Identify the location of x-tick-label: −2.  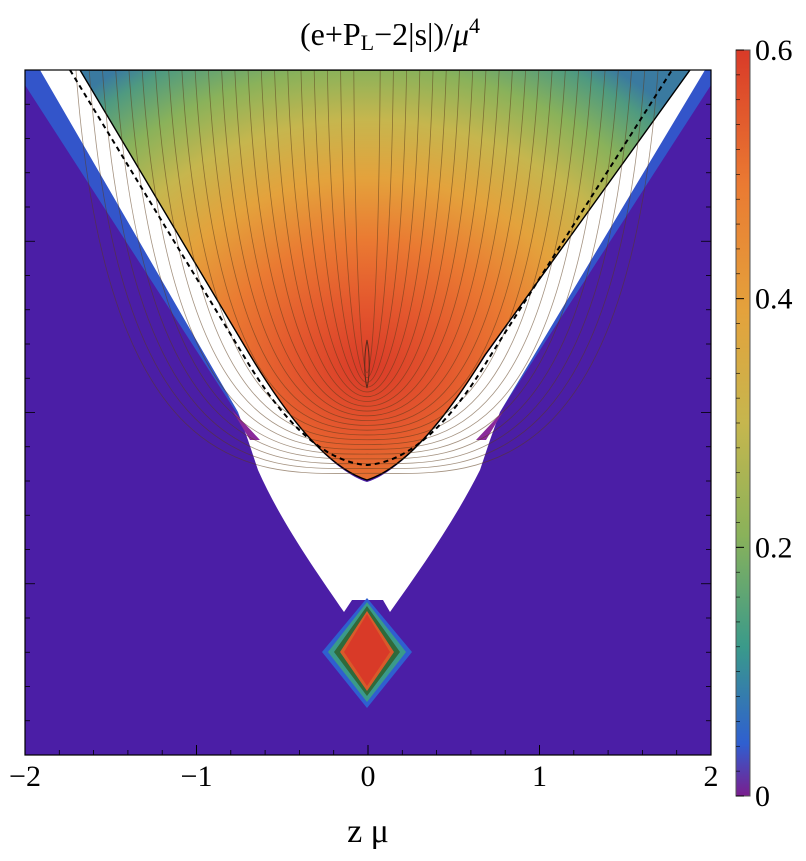
(25, 776).